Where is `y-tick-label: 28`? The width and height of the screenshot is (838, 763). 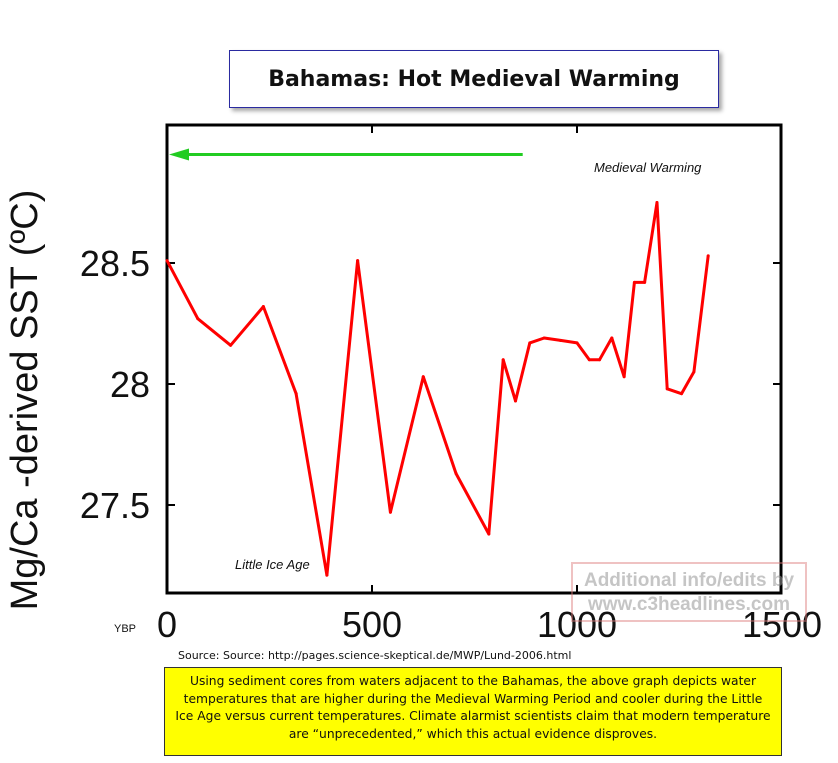
y-tick-label: 28 is located at coordinates (130, 384).